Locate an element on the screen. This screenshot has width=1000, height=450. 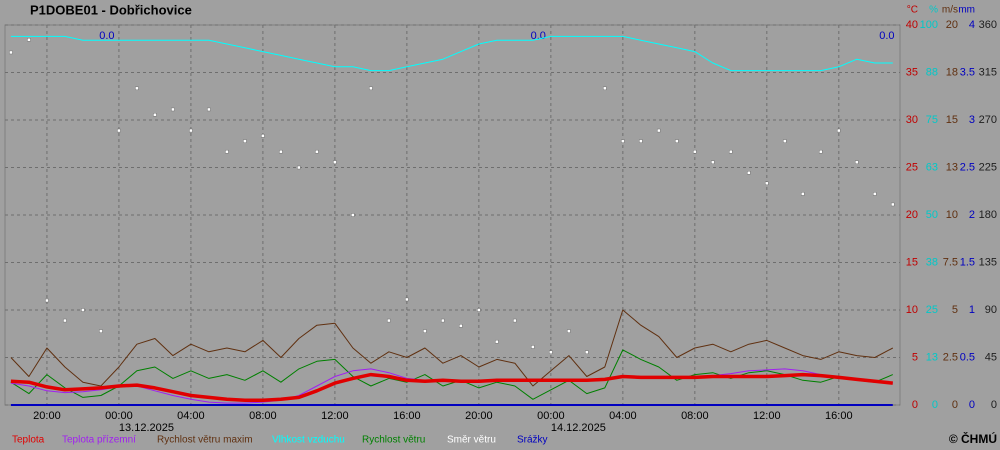
axis-header: m/s is located at coordinates (950, 10).